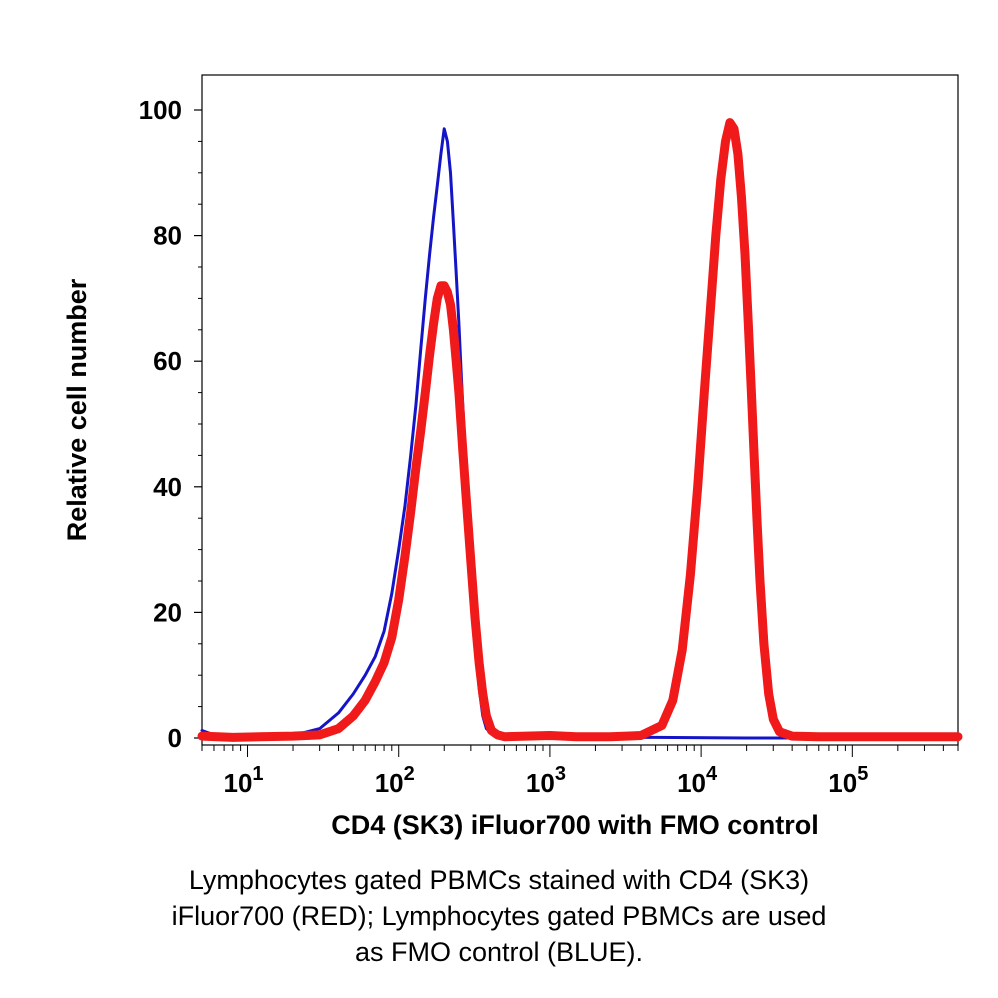 The width and height of the screenshot is (998, 998). I want to click on x-tick-exponent: 2, so click(409, 774).